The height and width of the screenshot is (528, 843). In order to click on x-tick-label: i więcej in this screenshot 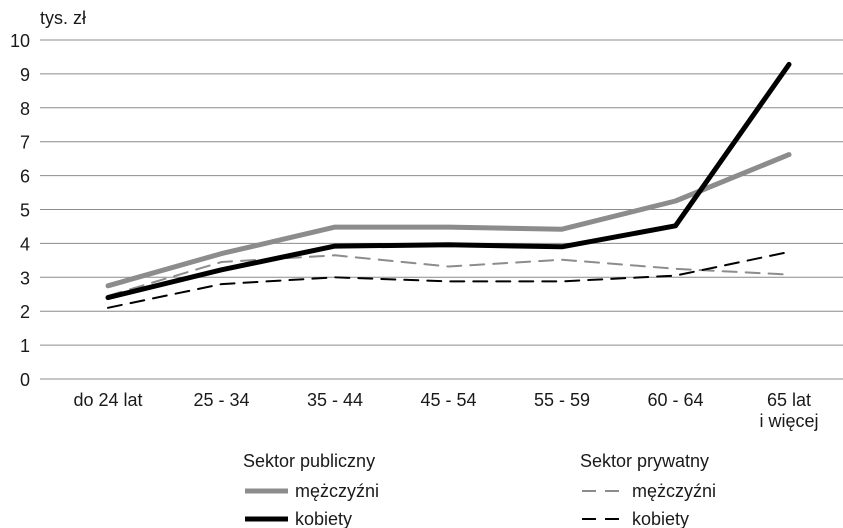, I will do `click(788, 421)`.